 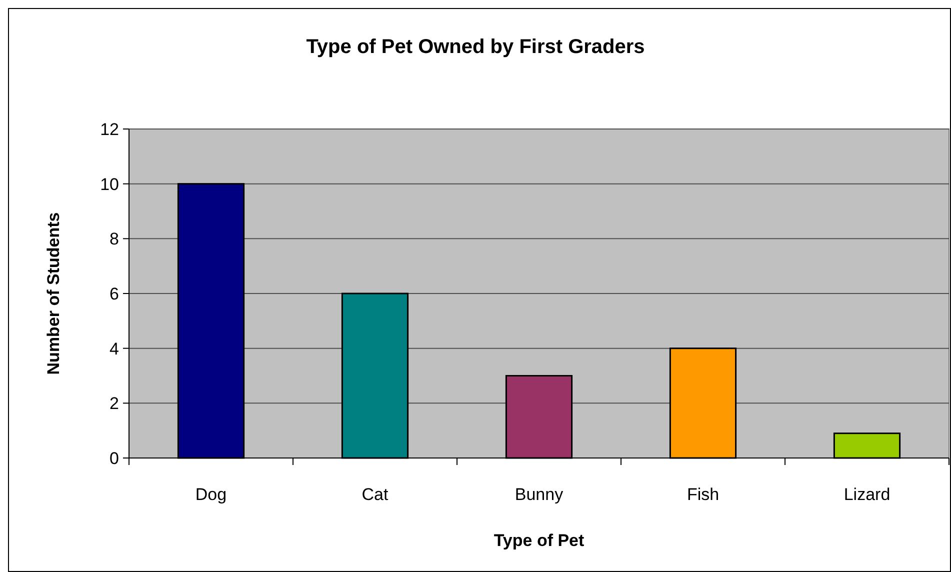 What do you see at coordinates (211, 494) in the screenshot?
I see `x-tick-label: Dog` at bounding box center [211, 494].